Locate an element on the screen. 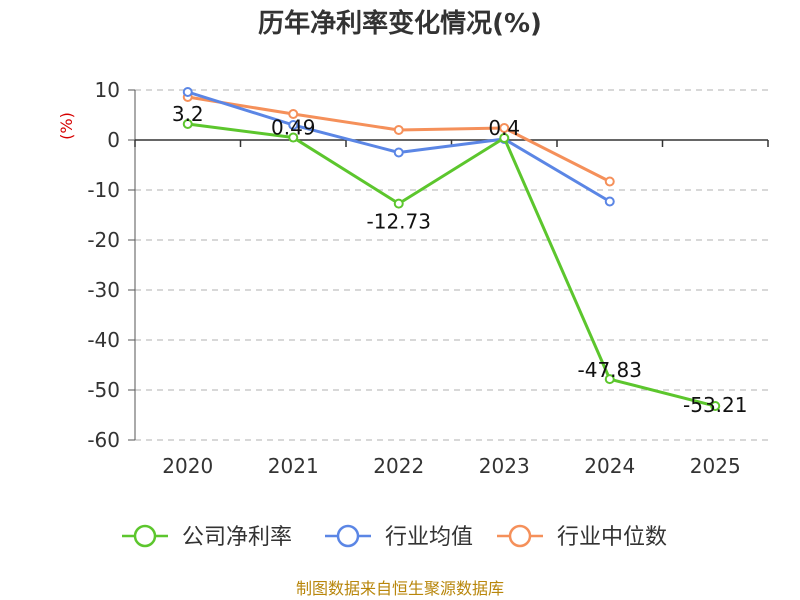 The image size is (800, 600). x-tick-label: 2024 is located at coordinates (609, 466).